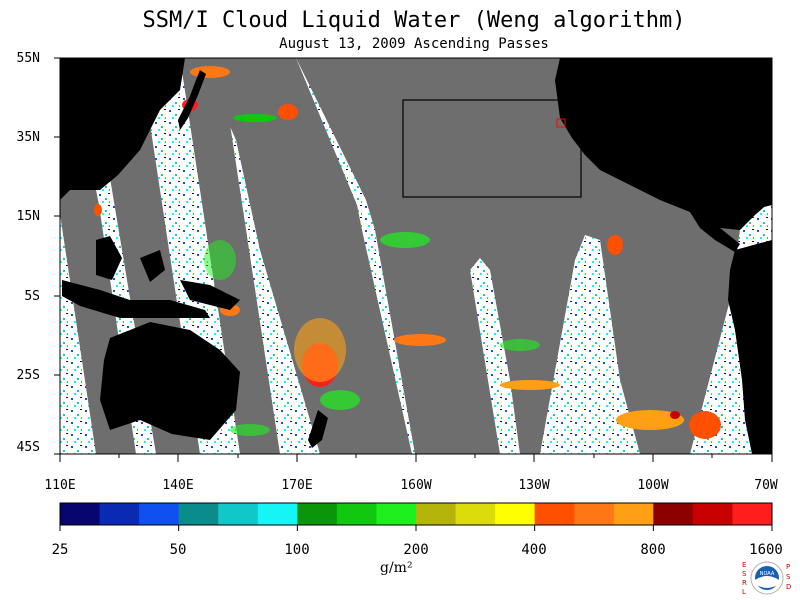 The height and width of the screenshot is (600, 800). I want to click on colorbar-label: 50, so click(178, 550).